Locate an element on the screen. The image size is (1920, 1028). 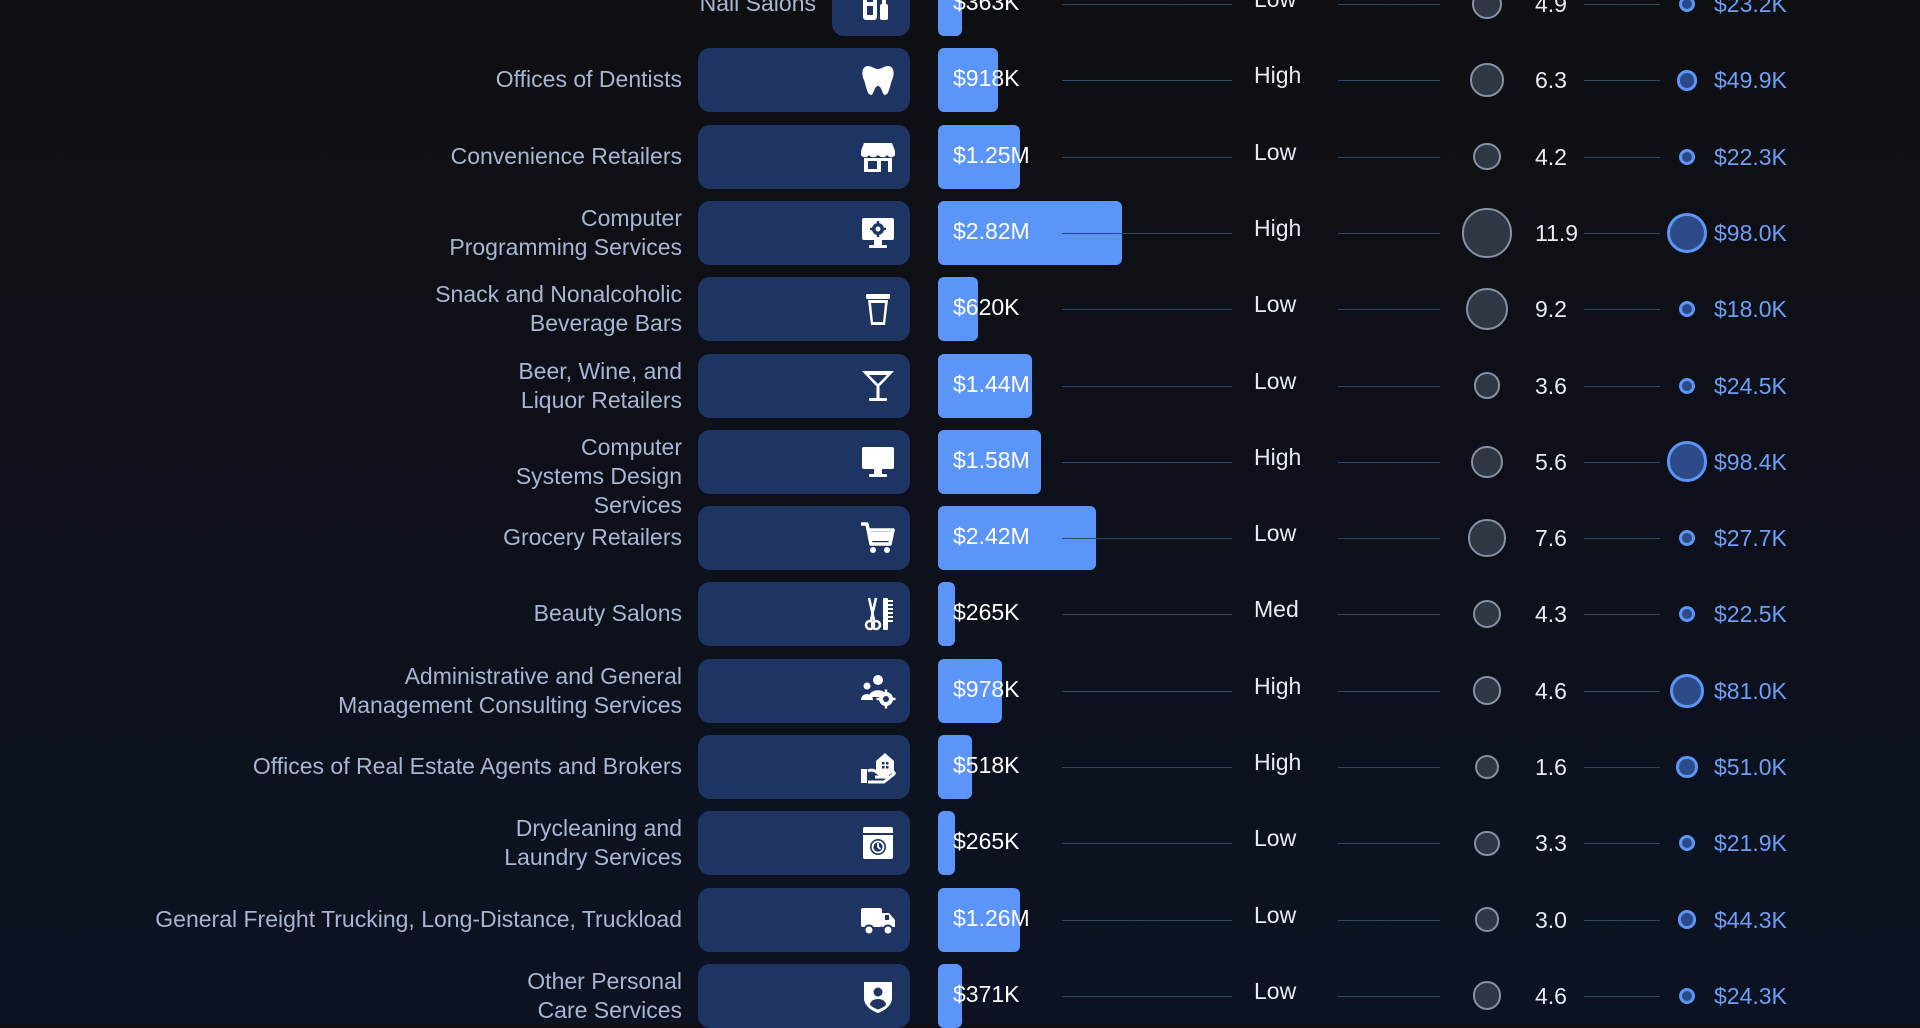
industry-label: Drycleaning and Laundry Services is located at coordinates (593, 843).